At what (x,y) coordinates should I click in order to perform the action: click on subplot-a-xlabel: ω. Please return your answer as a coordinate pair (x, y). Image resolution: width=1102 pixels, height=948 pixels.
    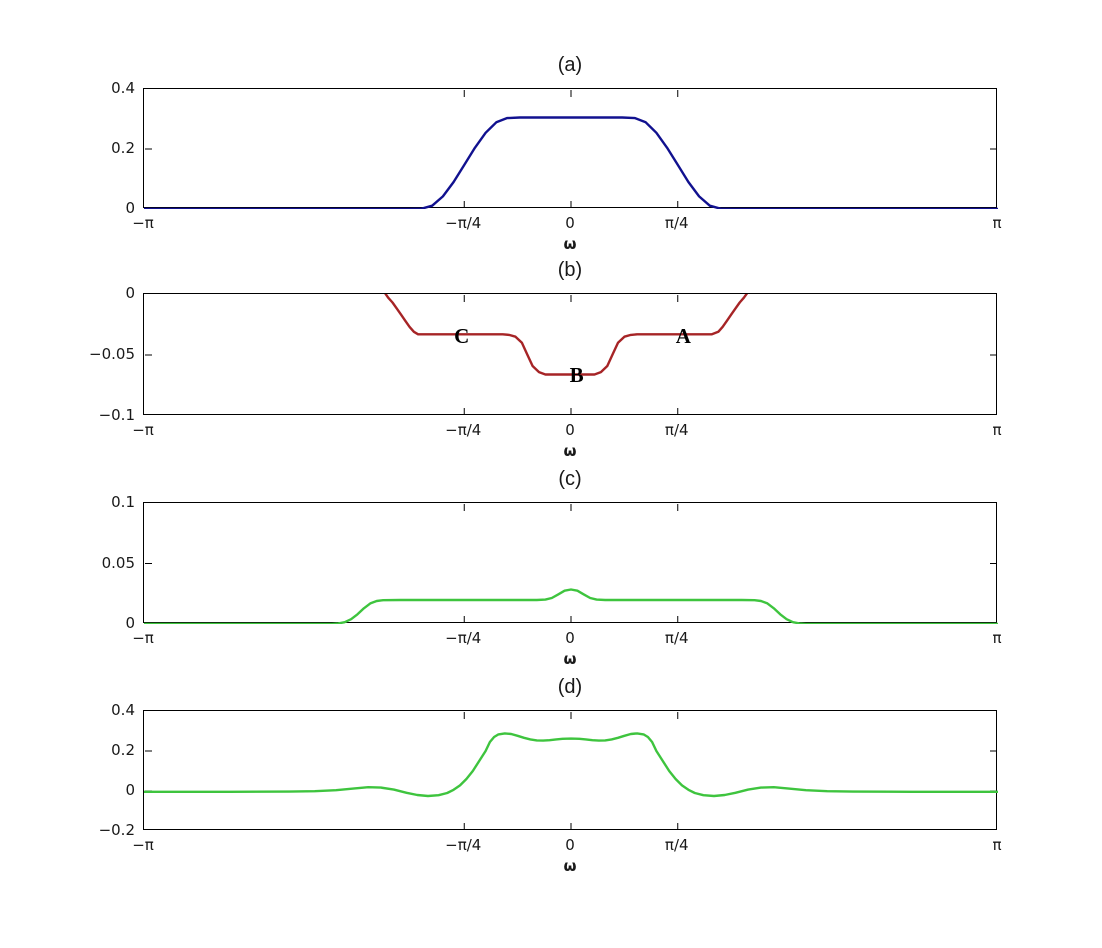
    Looking at the image, I should click on (570, 244).